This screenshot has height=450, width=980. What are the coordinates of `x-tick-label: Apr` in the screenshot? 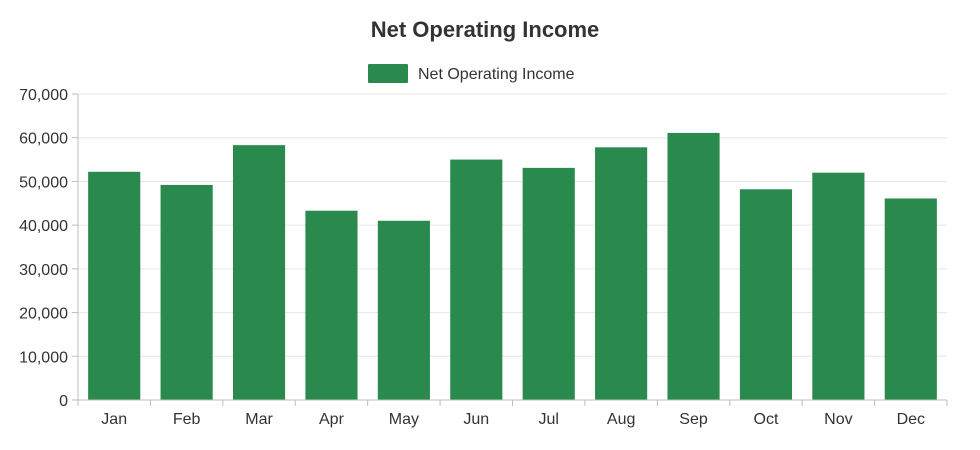 It's located at (332, 419).